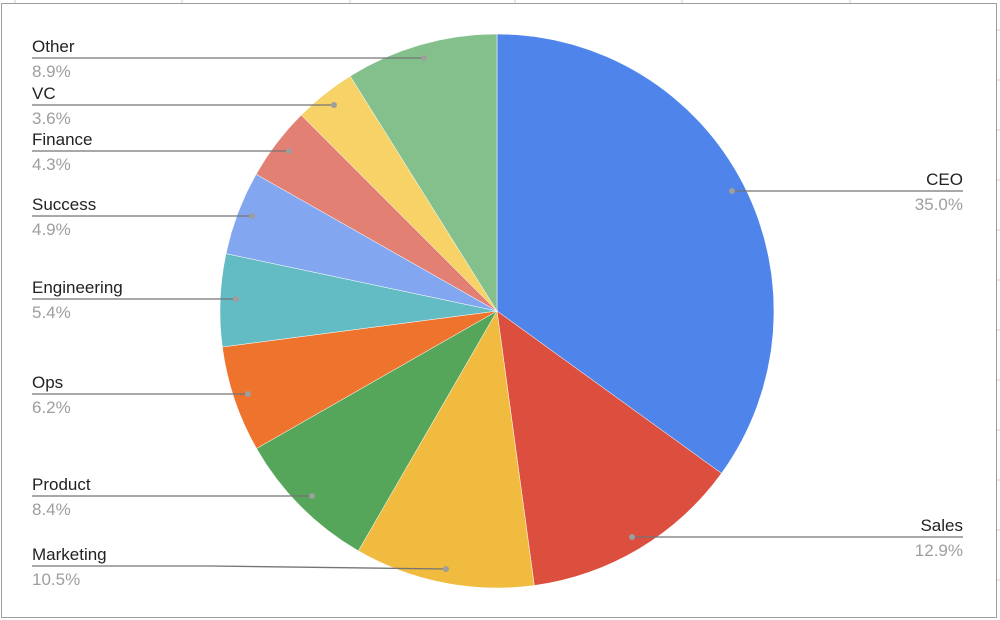  Describe the element at coordinates (846, 192) in the screenshot. I see `label-ceo: CEO 35.0%` at that location.